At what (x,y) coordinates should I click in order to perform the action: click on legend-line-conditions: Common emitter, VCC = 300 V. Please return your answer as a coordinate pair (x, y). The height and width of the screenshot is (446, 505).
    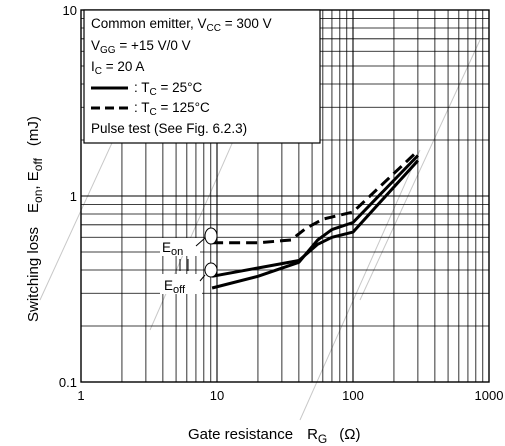
    Looking at the image, I should click on (181, 25).